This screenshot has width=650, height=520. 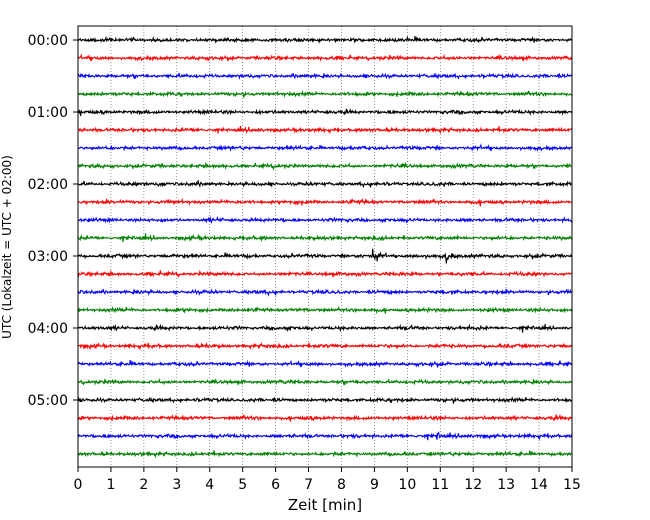 I want to click on x-tick-label: 6, so click(x=275, y=485).